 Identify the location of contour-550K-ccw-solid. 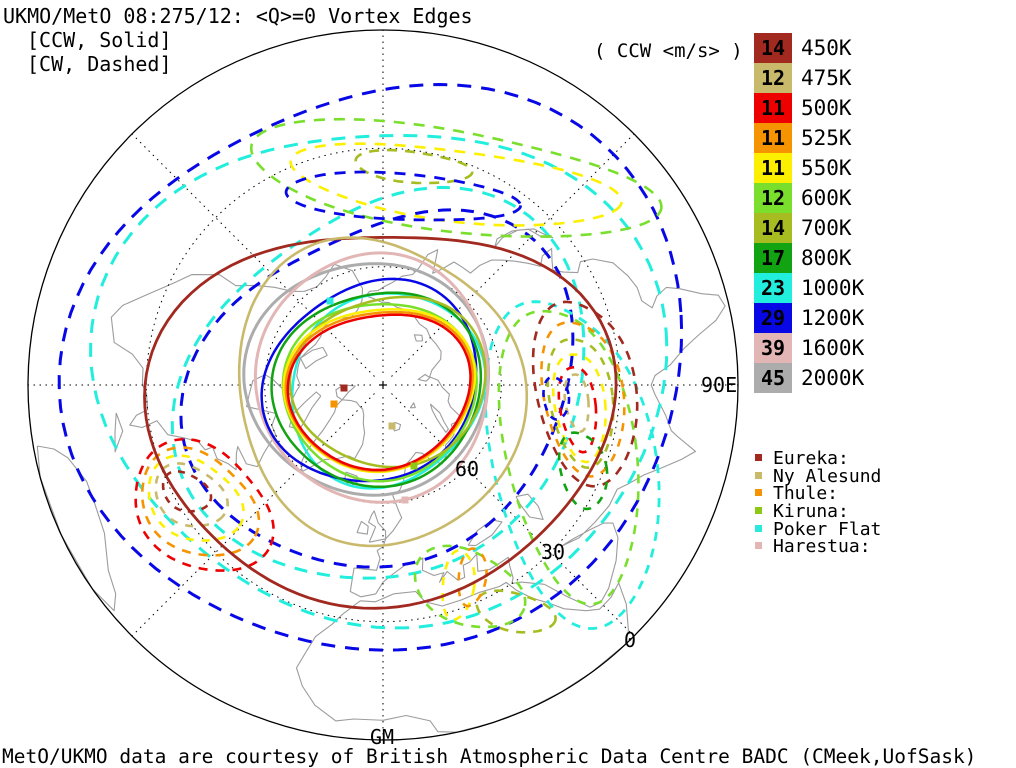
(379, 391).